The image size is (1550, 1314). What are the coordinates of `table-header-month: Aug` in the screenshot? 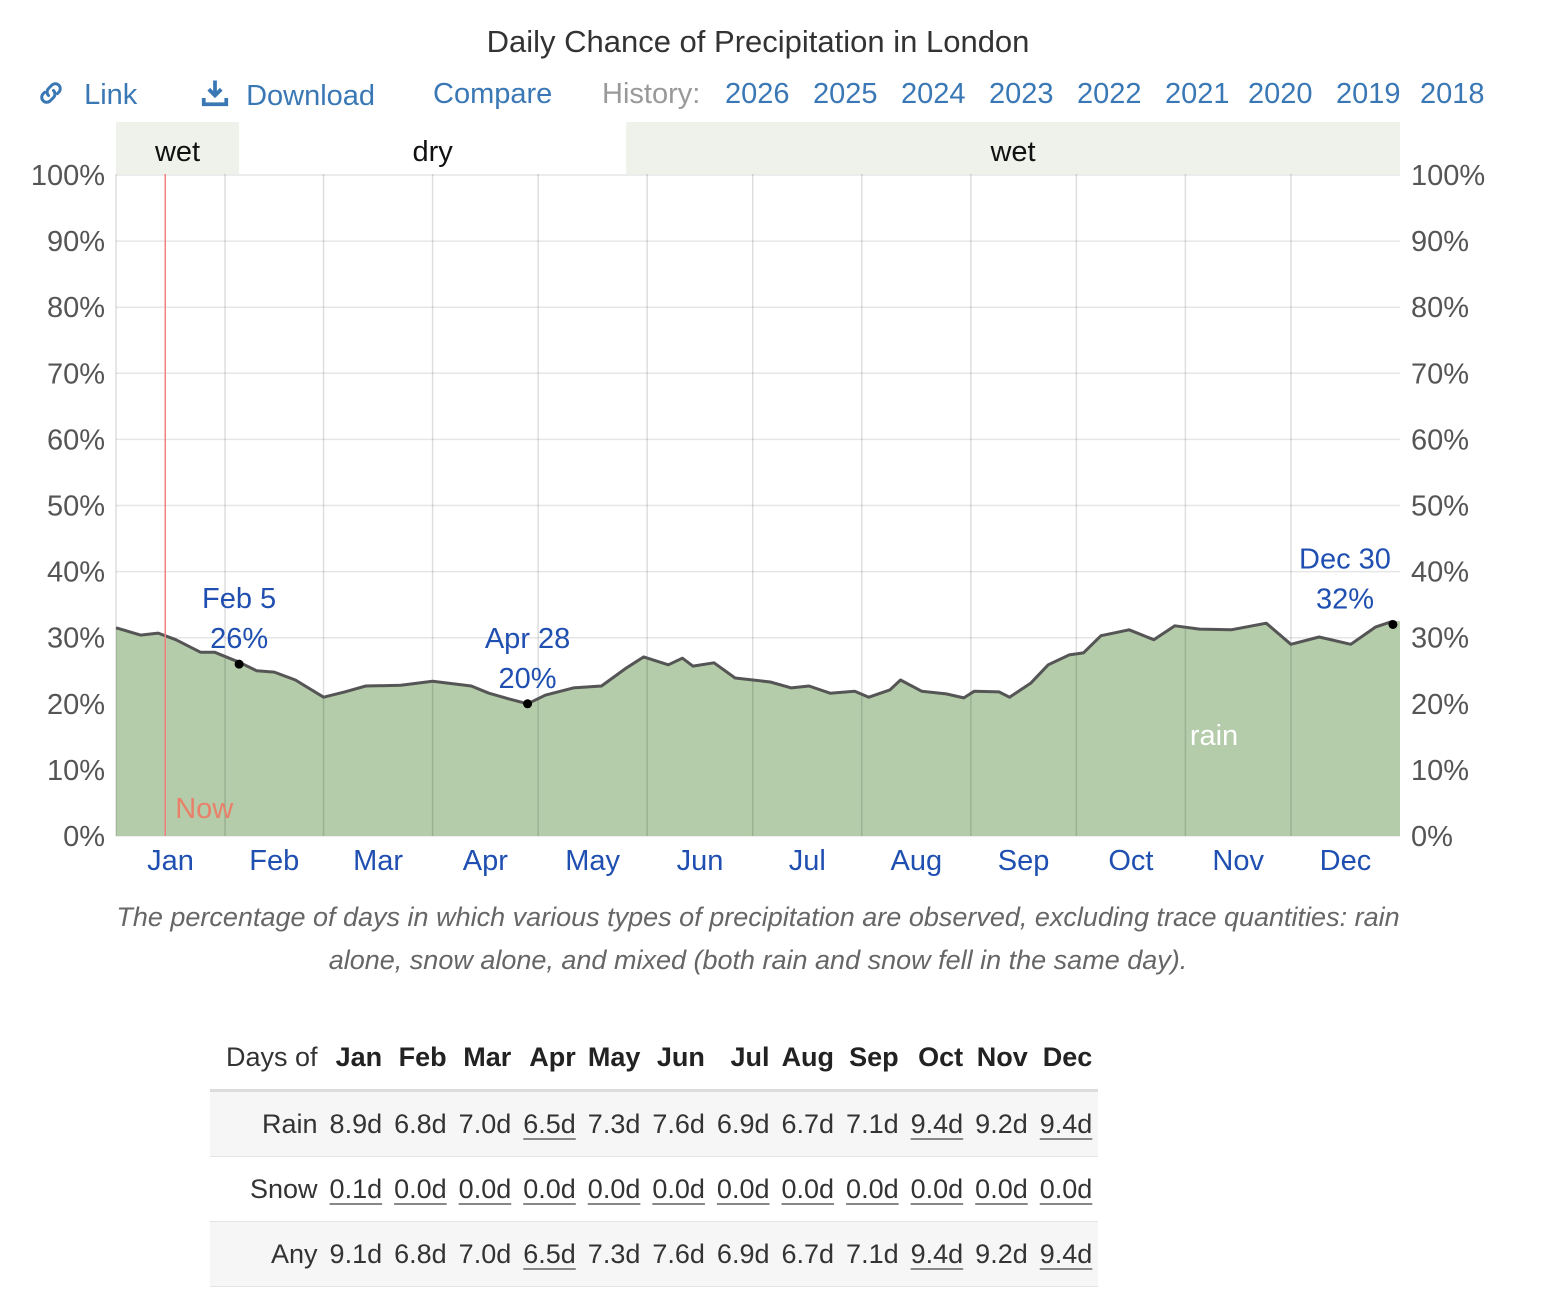 It's located at (808, 1056).